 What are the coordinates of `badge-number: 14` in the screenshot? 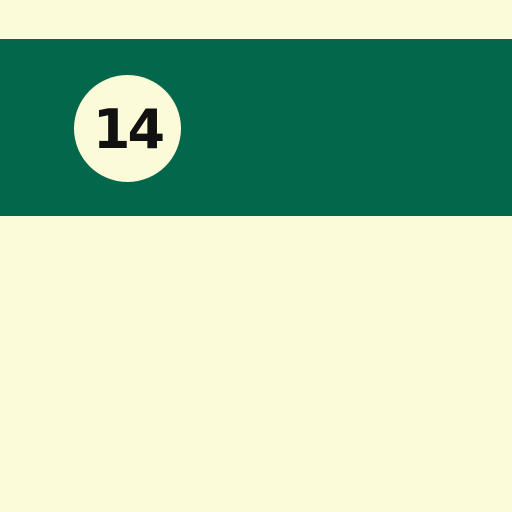 It's located at (128, 129).